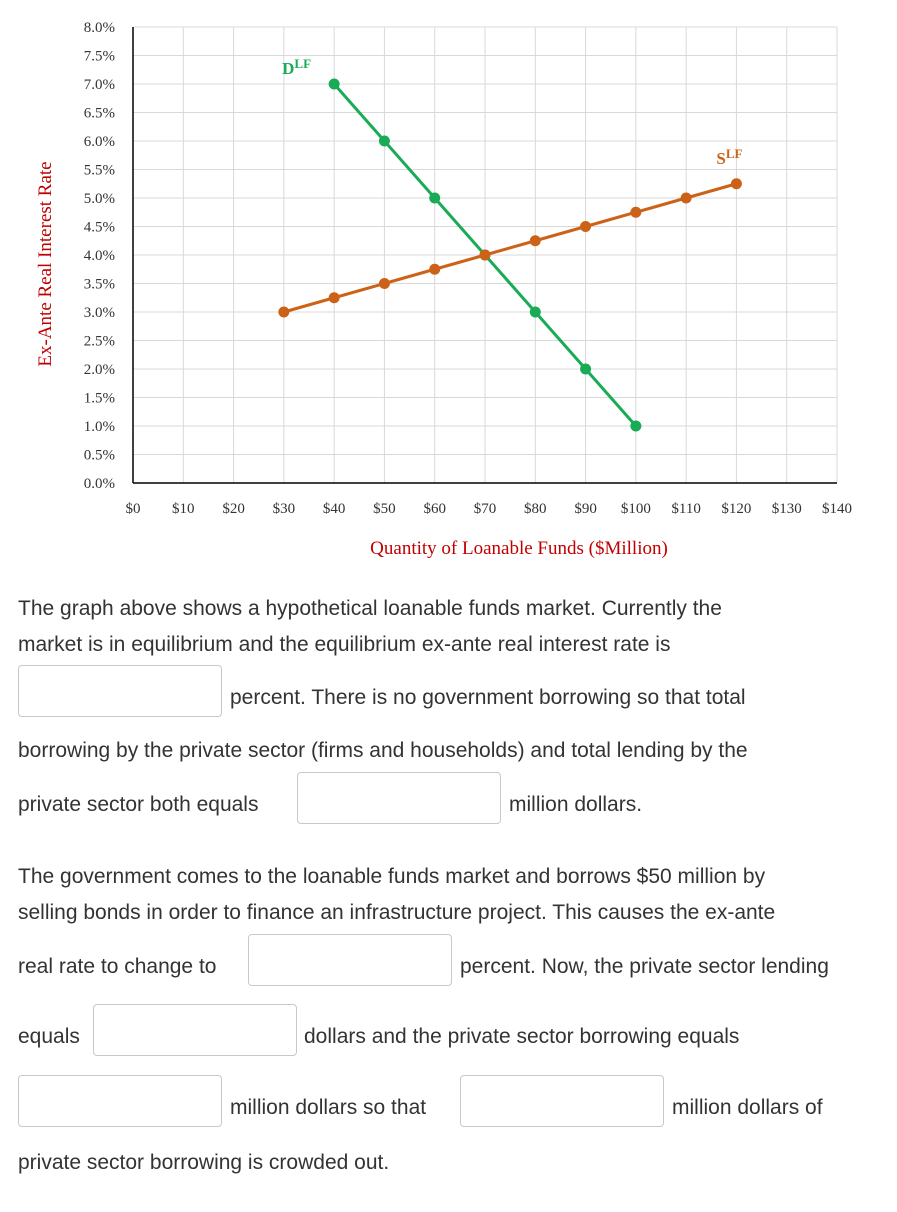  What do you see at coordinates (636, 509) in the screenshot?
I see `x-tick-label: $100` at bounding box center [636, 509].